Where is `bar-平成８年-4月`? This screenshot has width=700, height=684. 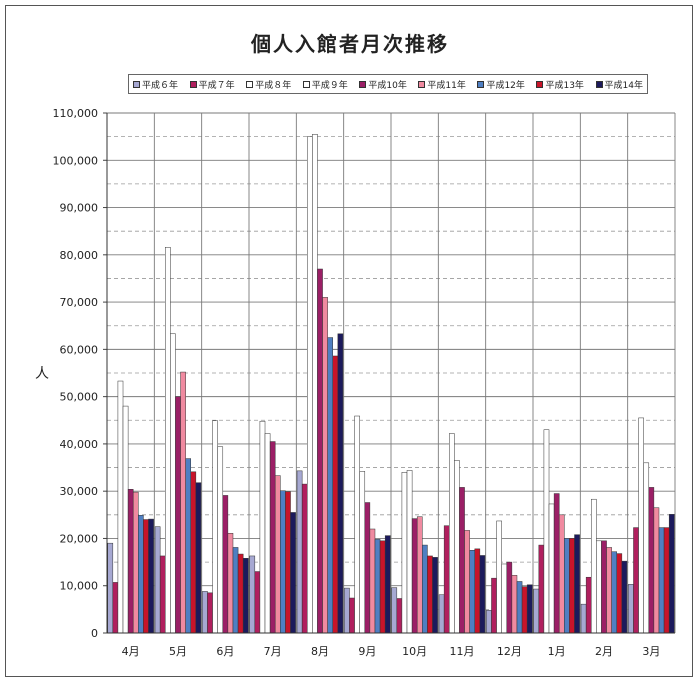
bar-平成８年-4月 is located at coordinates (120, 507).